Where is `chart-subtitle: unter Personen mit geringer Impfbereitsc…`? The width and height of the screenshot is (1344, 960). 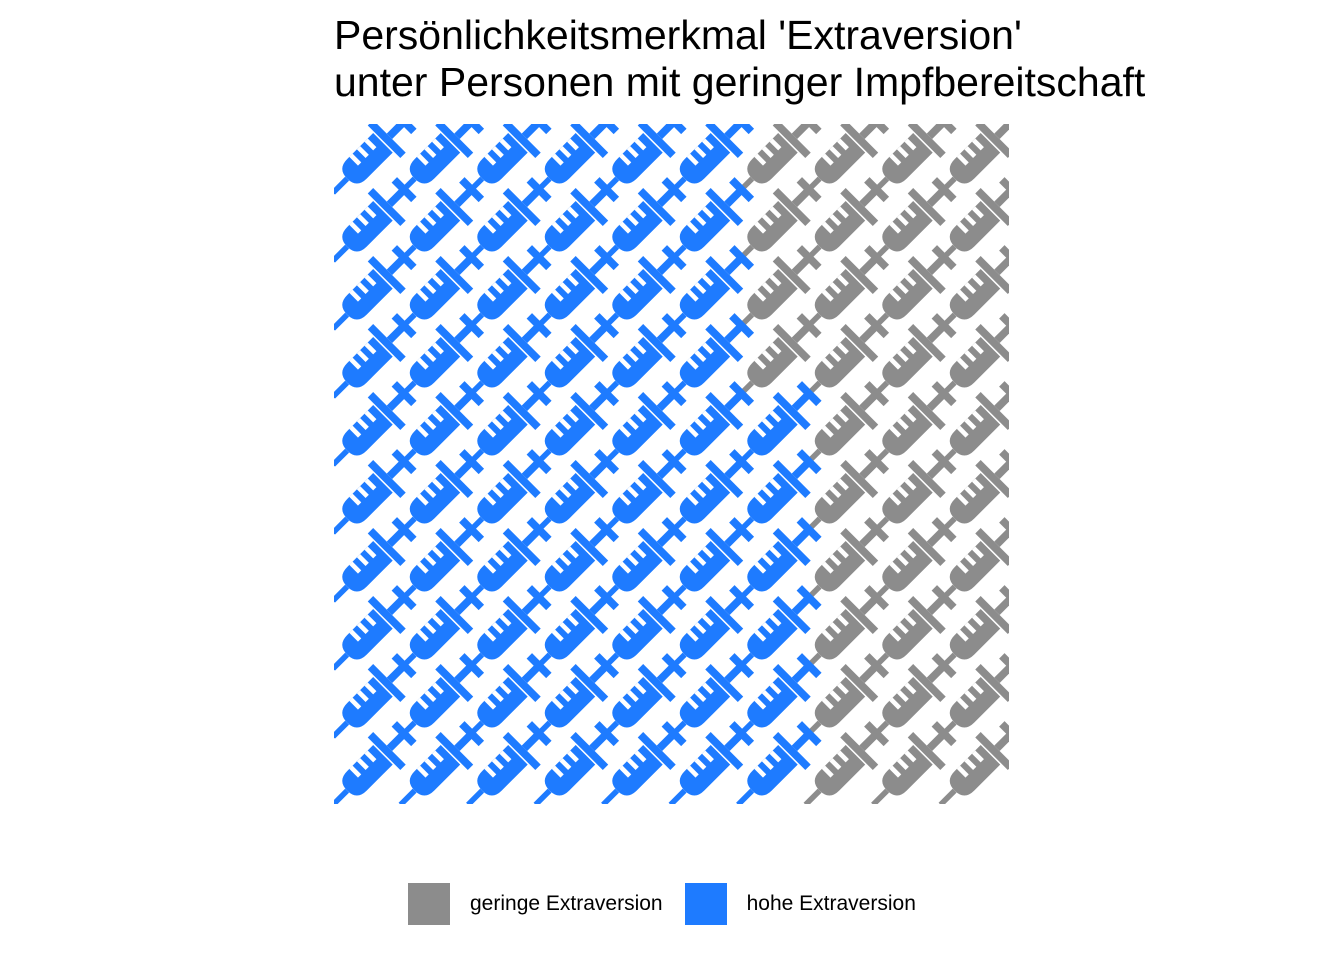 chart-subtitle: unter Personen mit geringer Impfbereitsc… is located at coordinates (740, 82).